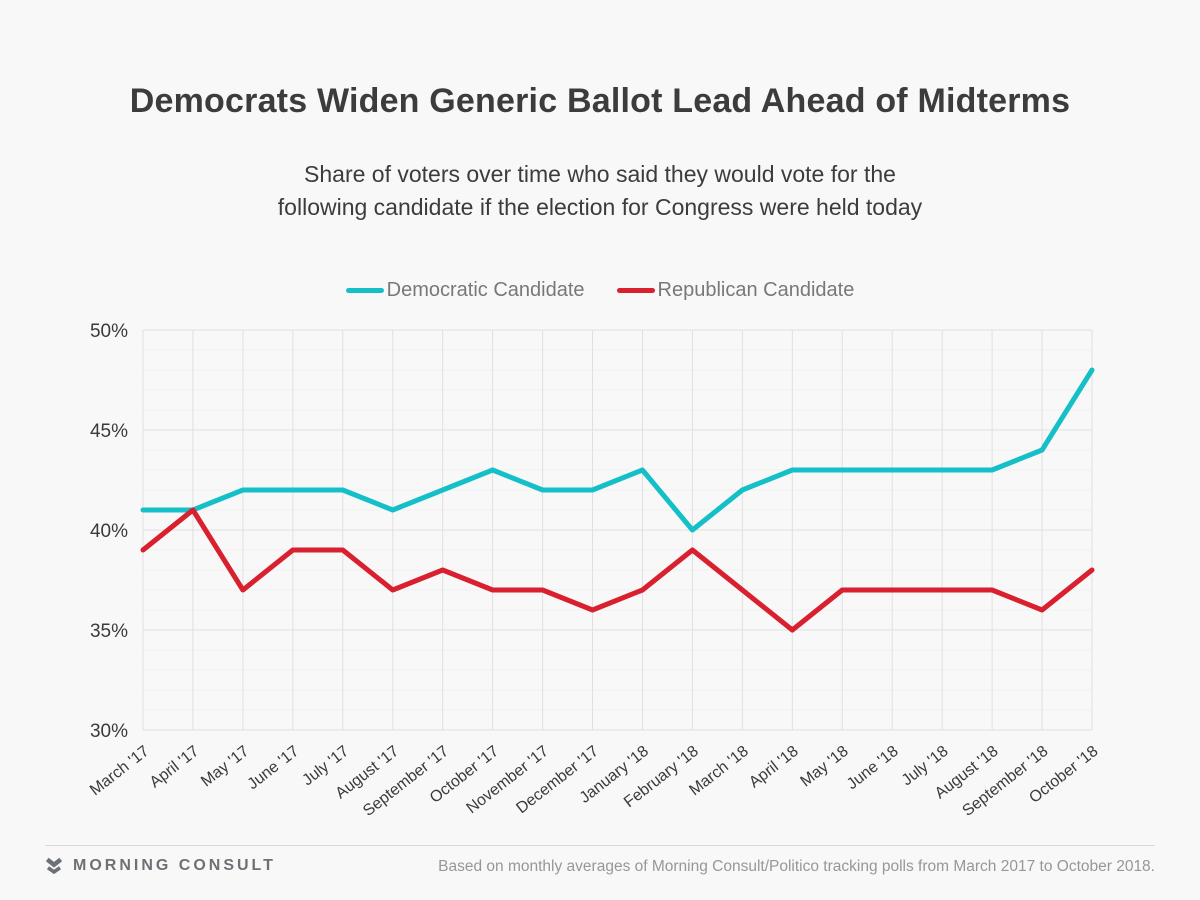 Image resolution: width=1200 pixels, height=900 pixels. What do you see at coordinates (617, 450) in the screenshot?
I see `series-line-democratic` at bounding box center [617, 450].